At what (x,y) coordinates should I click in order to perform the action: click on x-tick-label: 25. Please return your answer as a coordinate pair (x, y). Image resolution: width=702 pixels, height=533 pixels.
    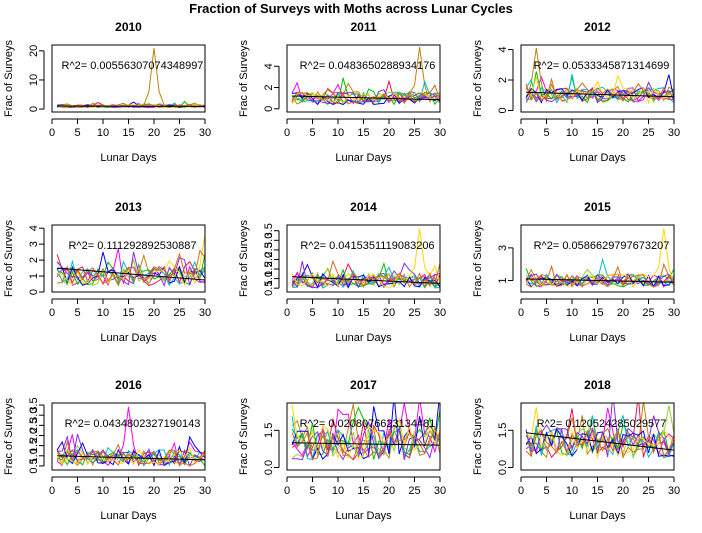
    Looking at the image, I should click on (414, 313).